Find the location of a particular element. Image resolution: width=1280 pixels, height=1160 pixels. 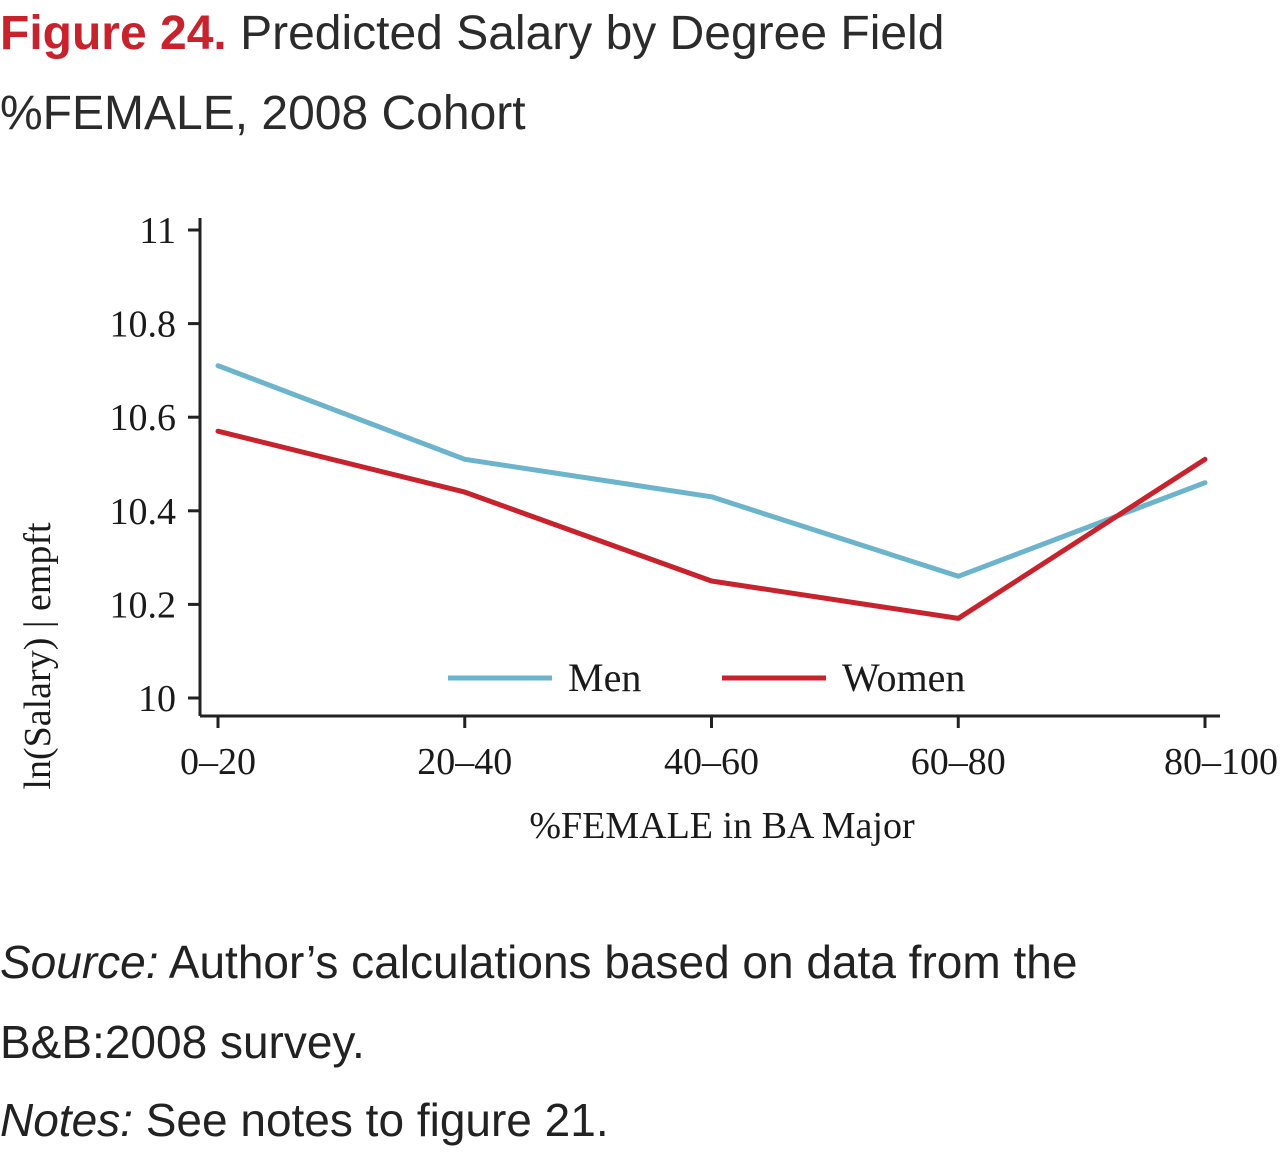

series-line-men is located at coordinates (711, 471).